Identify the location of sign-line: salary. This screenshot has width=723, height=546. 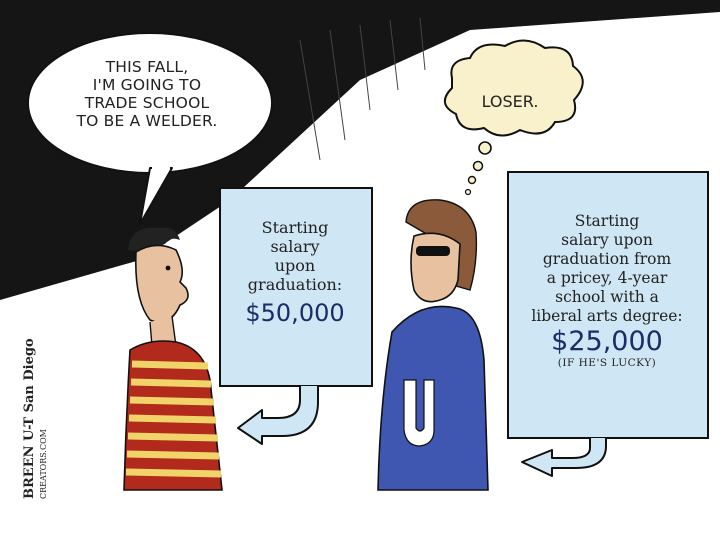
(295, 246).